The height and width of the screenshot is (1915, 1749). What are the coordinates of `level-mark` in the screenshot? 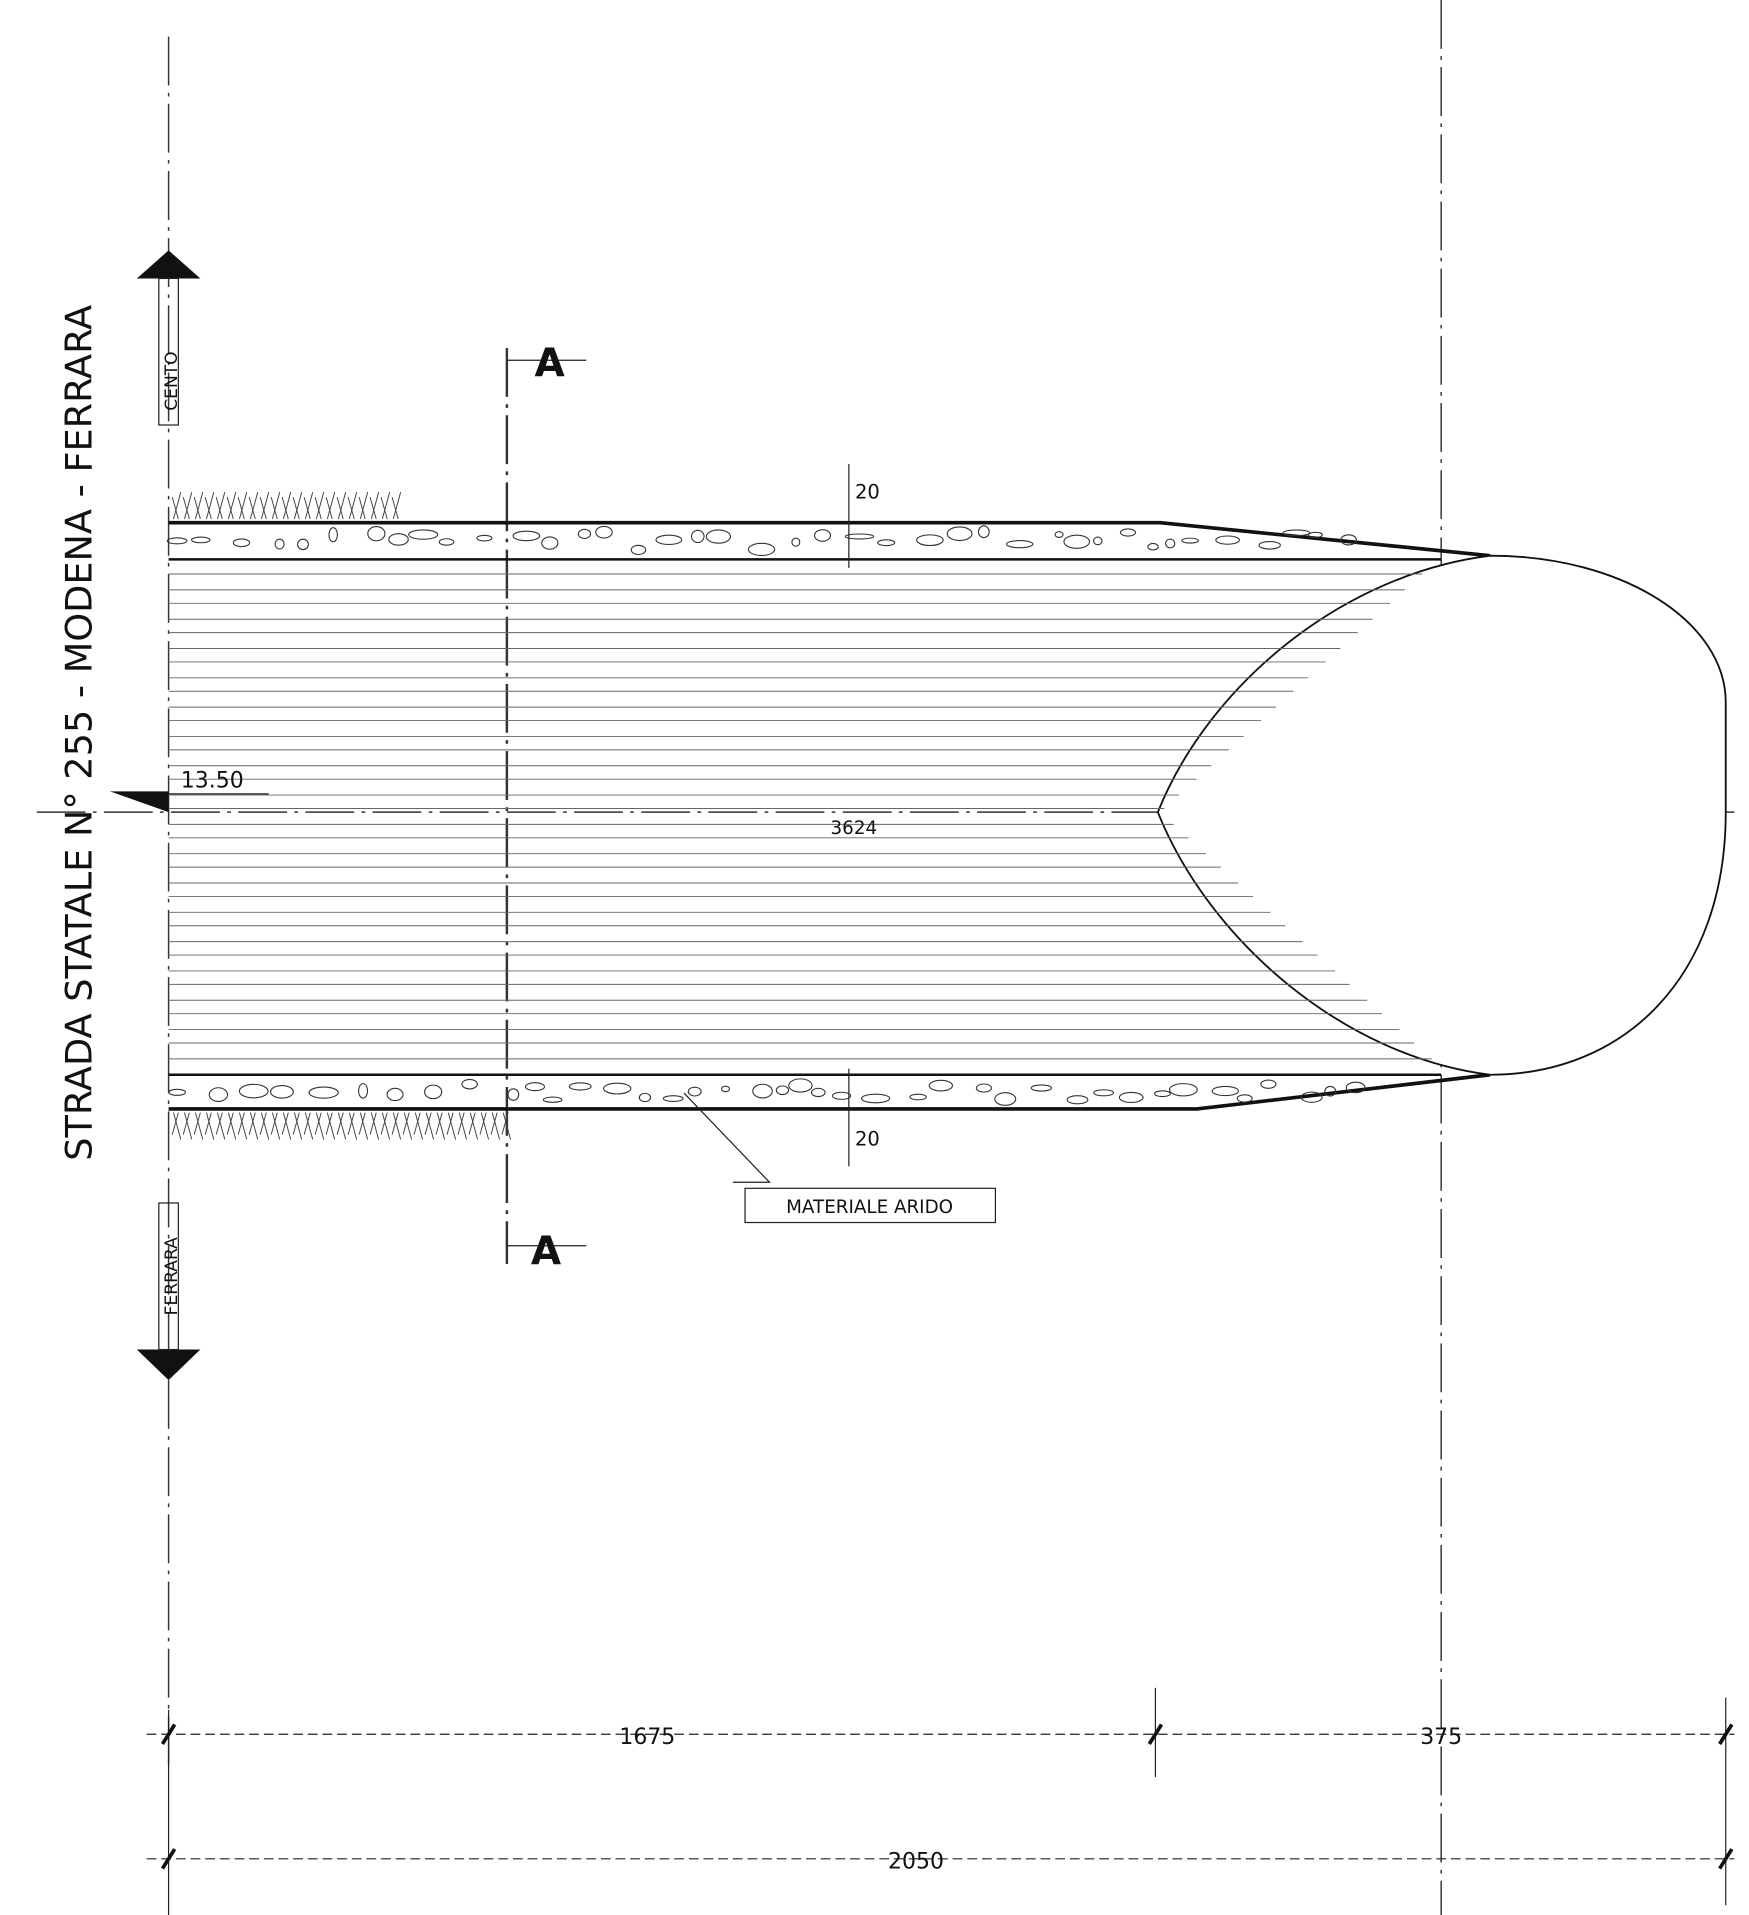 It's located at (139, 802).